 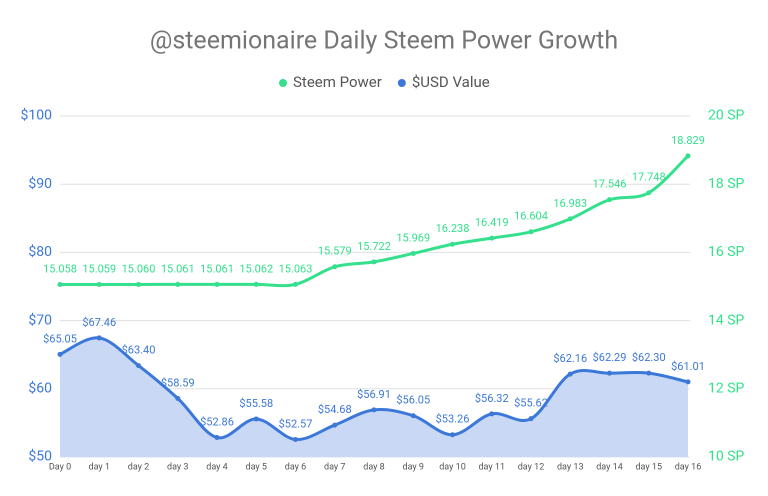 What do you see at coordinates (570, 467) in the screenshot?
I see `x-tick-label: day 13` at bounding box center [570, 467].